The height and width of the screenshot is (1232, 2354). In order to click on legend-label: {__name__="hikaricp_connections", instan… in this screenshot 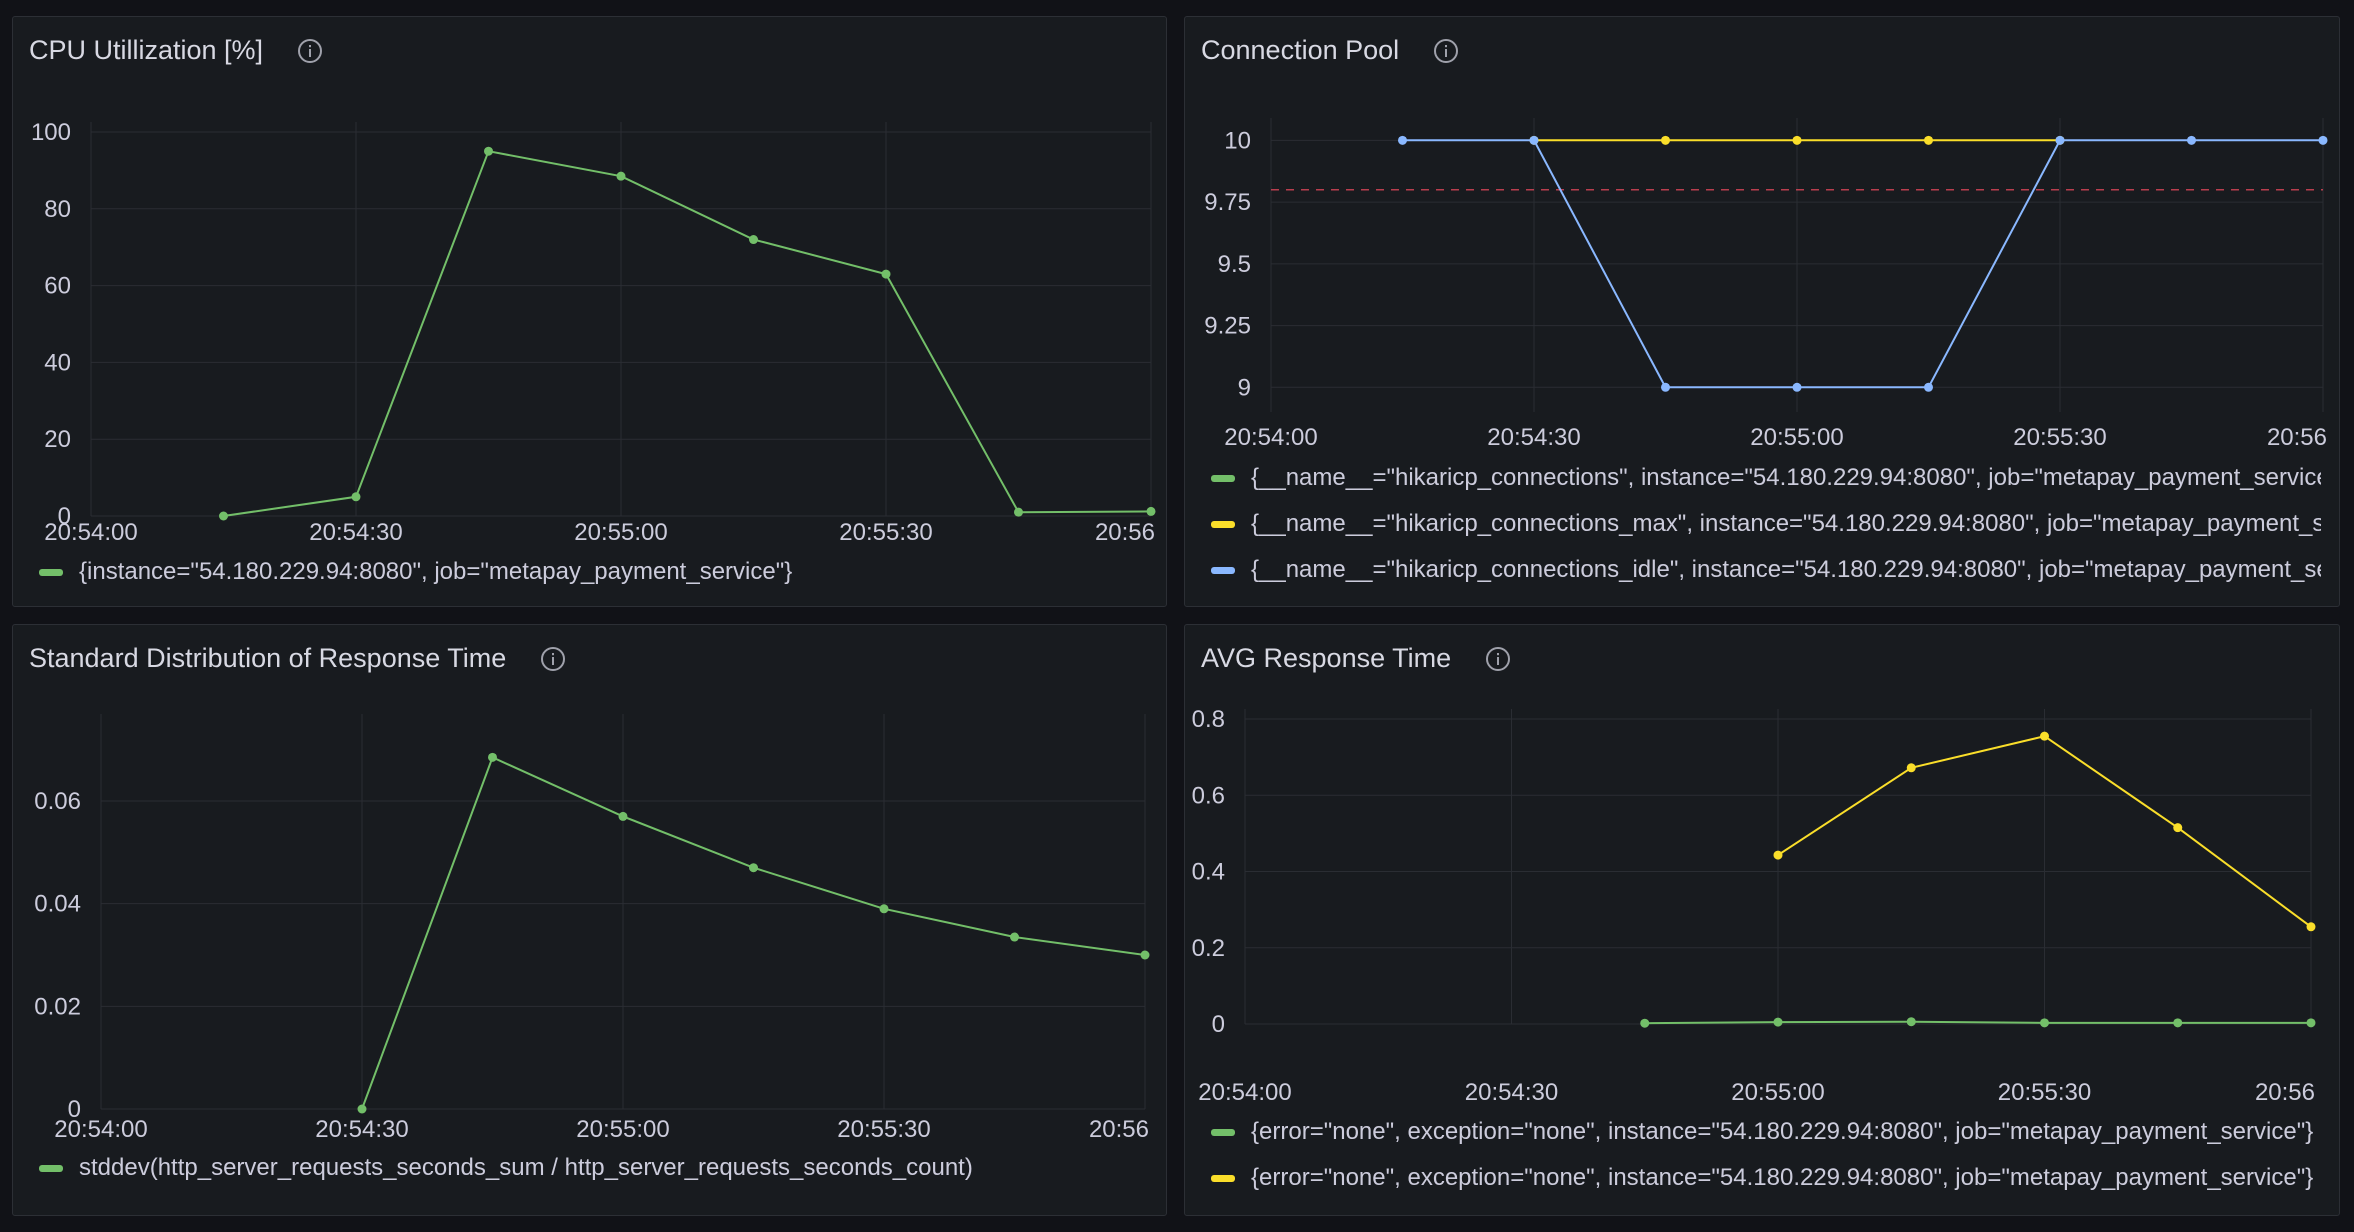, I will do `click(1786, 477)`.